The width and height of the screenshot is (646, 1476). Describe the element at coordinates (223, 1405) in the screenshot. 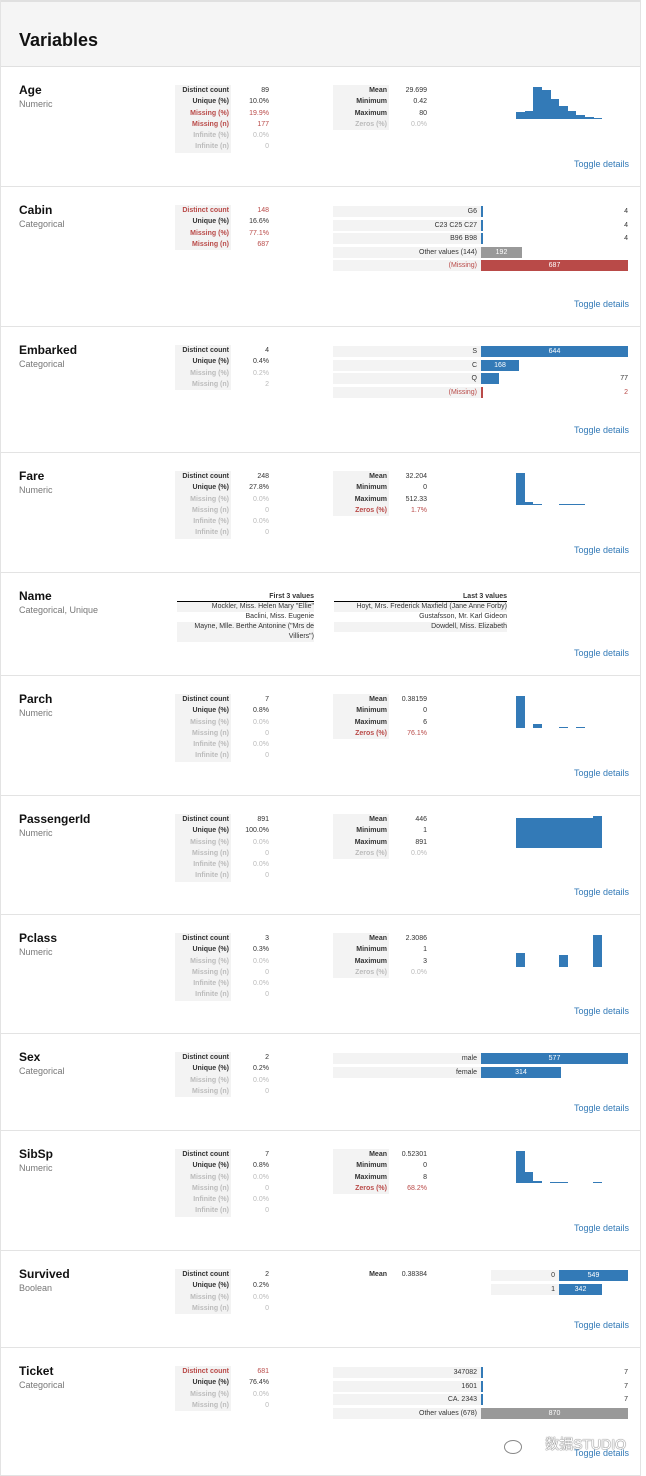

I see `stat-row: Missing (n) 0` at that location.